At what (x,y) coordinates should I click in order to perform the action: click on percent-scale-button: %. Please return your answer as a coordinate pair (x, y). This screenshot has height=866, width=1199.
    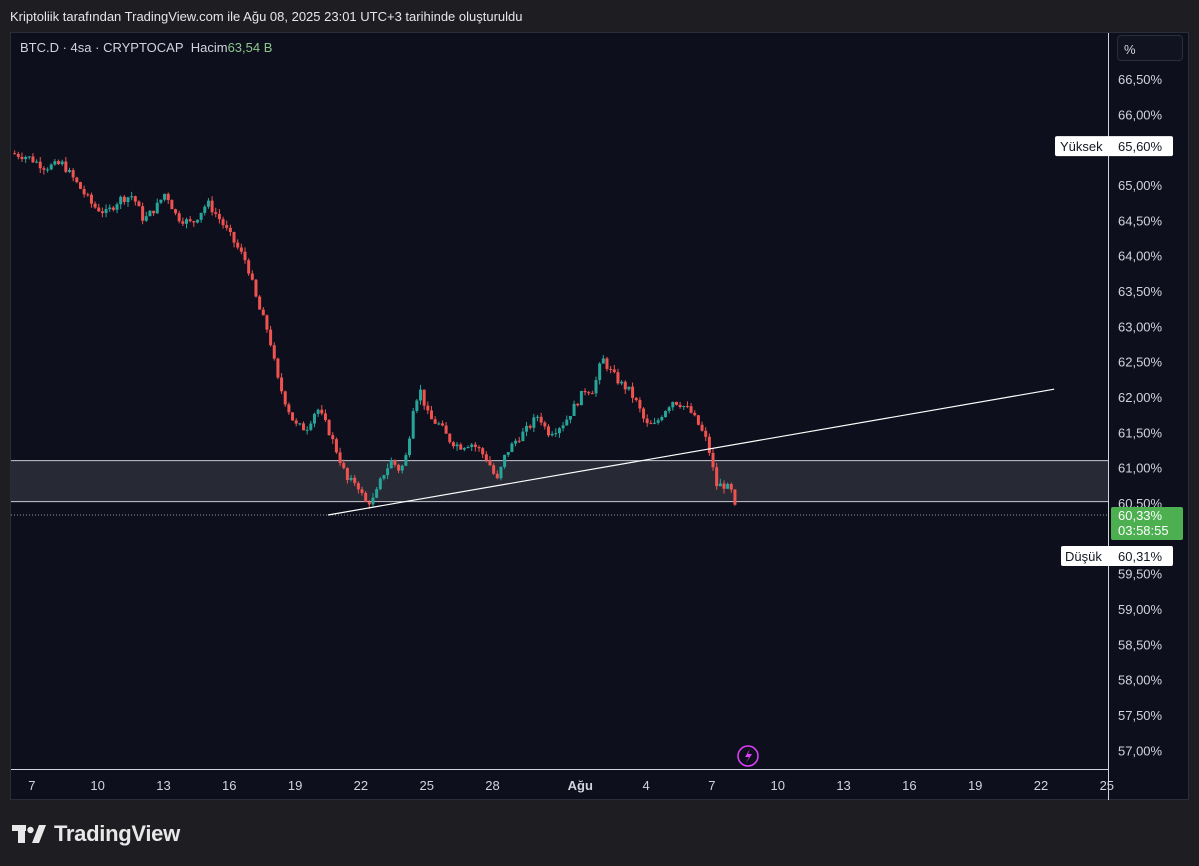
    Looking at the image, I should click on (1150, 48).